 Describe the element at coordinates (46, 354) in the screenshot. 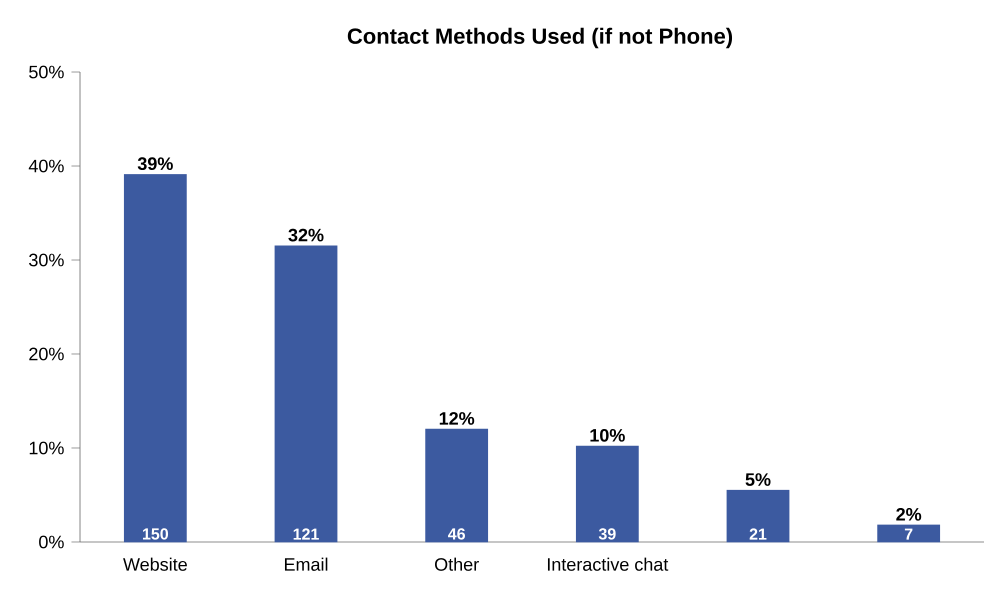

I see `y-tick-label: 20%` at that location.